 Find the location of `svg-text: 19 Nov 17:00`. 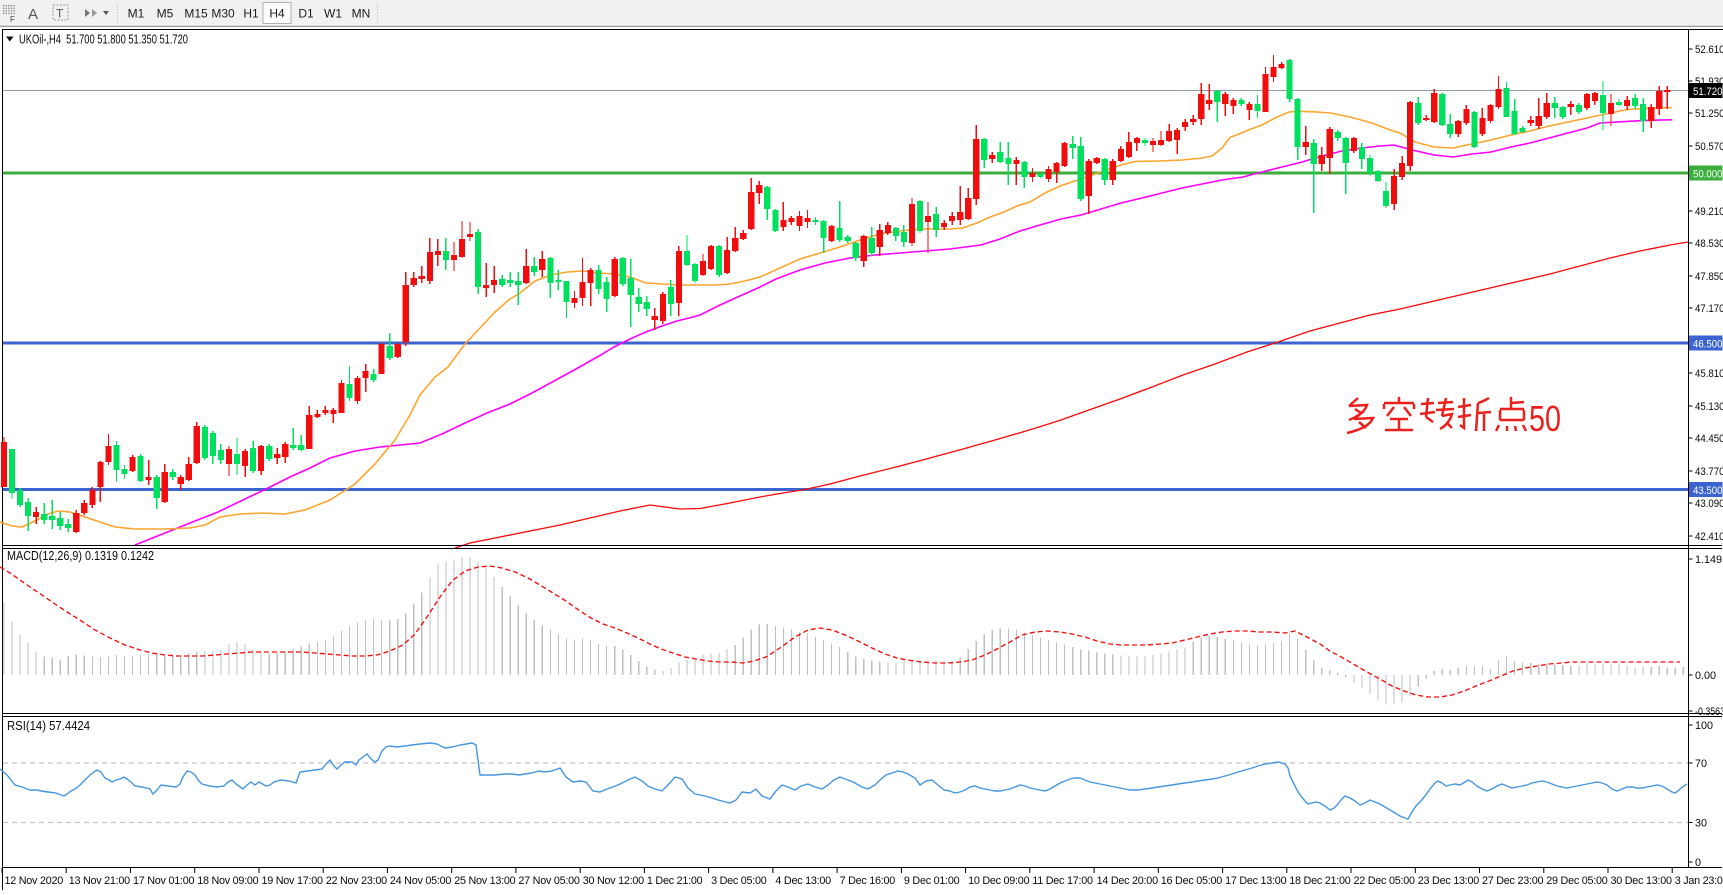

svg-text: 19 Nov 17:00 is located at coordinates (292, 881).